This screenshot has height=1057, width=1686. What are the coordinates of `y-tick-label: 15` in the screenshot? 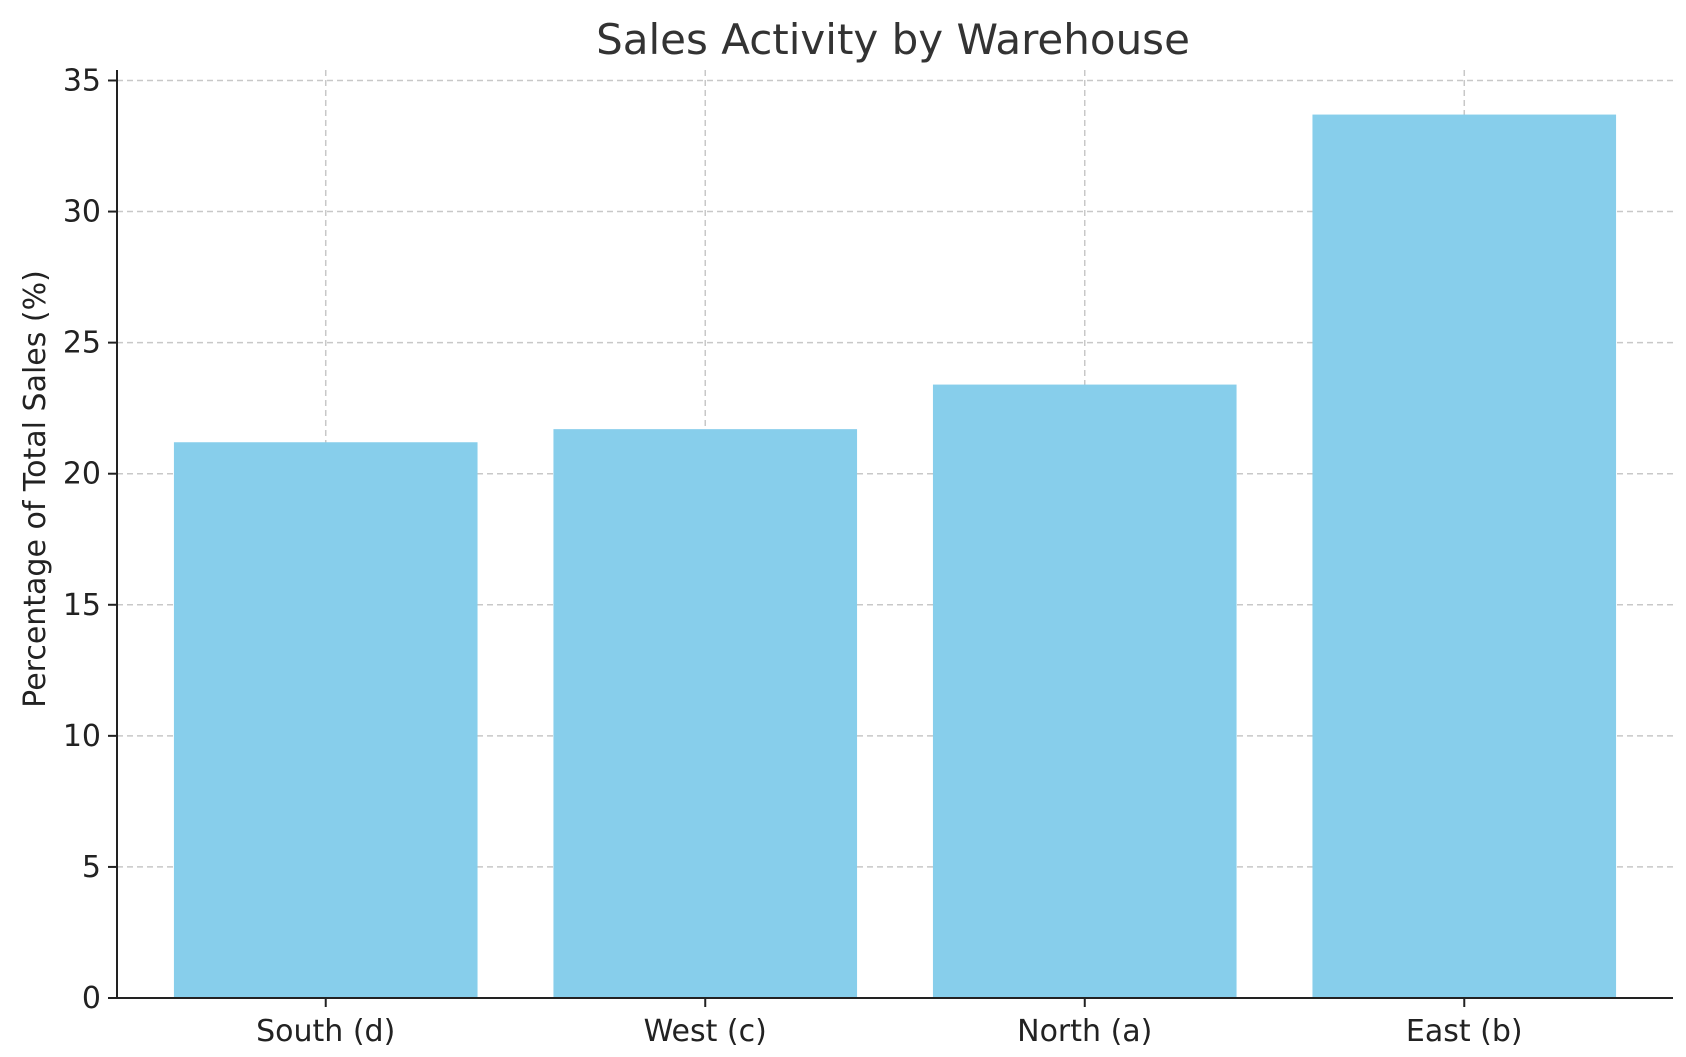 It's located at (82, 605).